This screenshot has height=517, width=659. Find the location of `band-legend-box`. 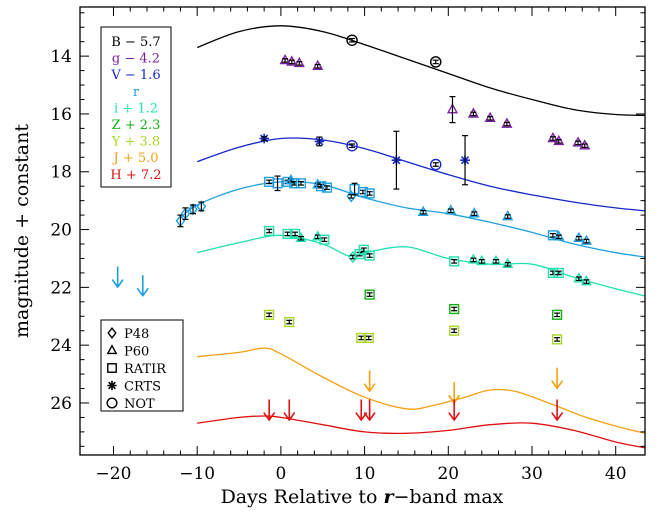

band-legend-box is located at coordinates (136, 107).